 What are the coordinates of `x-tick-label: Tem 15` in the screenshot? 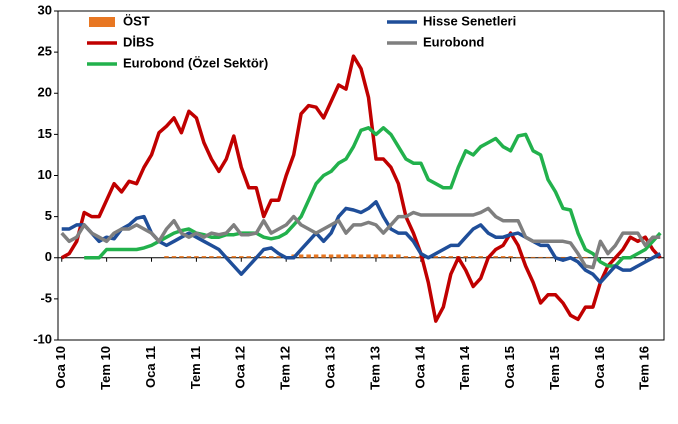 It's located at (554, 368).